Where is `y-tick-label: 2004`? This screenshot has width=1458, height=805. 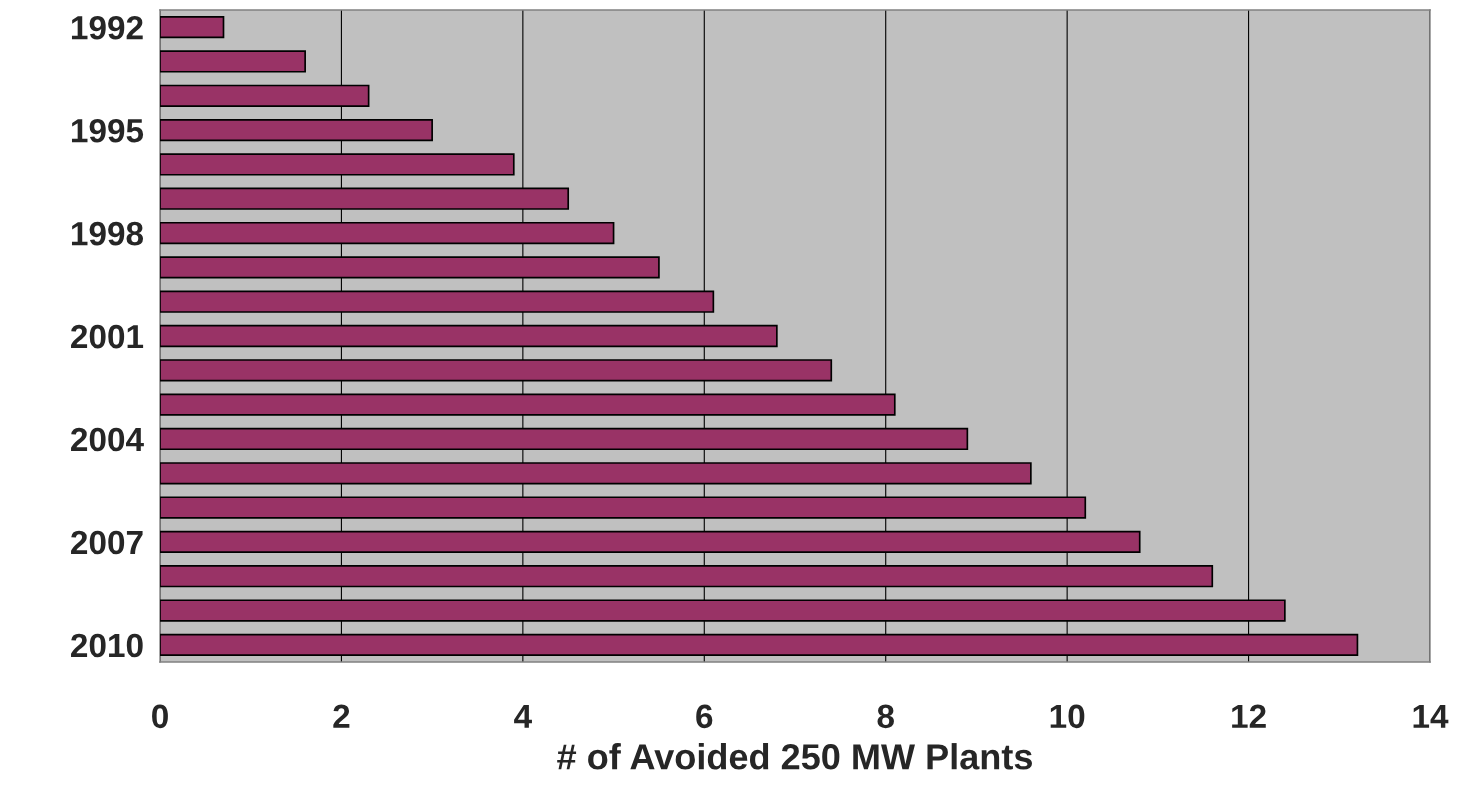 y-tick-label: 2004 is located at coordinates (107, 439).